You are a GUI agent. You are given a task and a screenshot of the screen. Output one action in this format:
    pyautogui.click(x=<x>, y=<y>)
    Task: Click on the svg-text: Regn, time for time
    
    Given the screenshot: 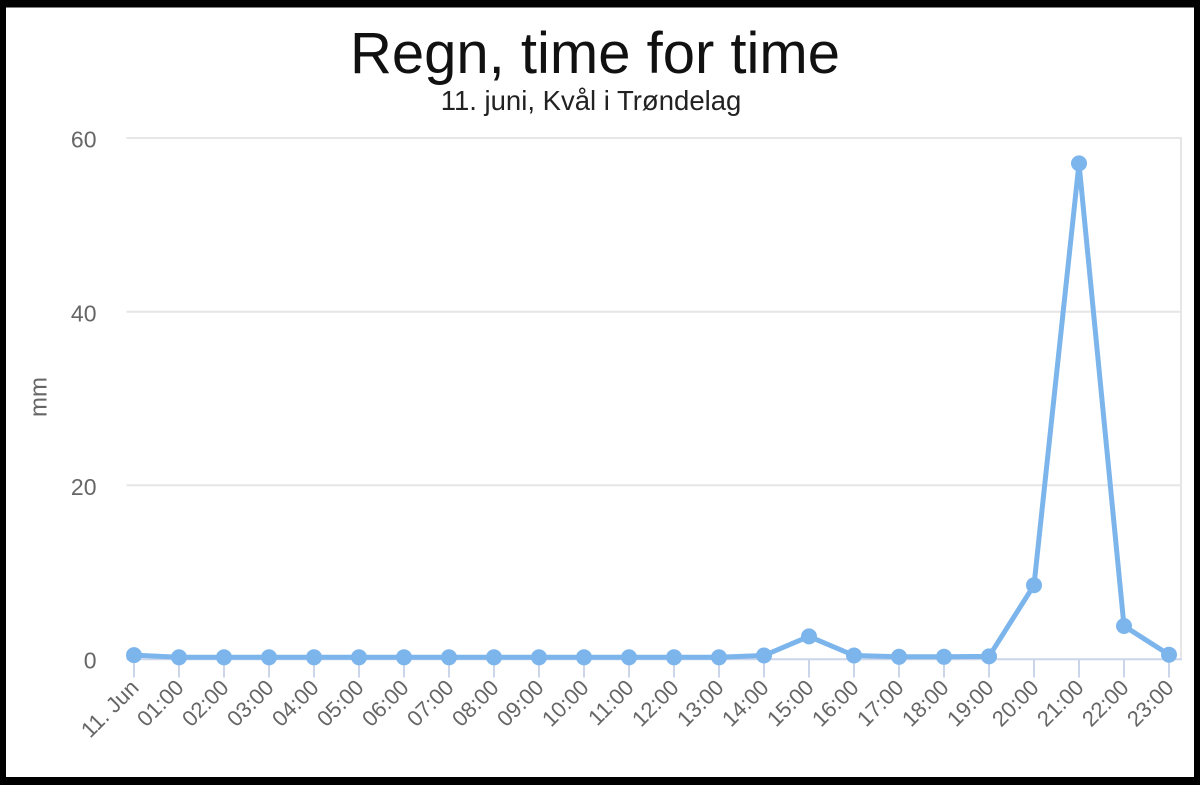 What is the action you would take?
    pyautogui.click(x=595, y=53)
    